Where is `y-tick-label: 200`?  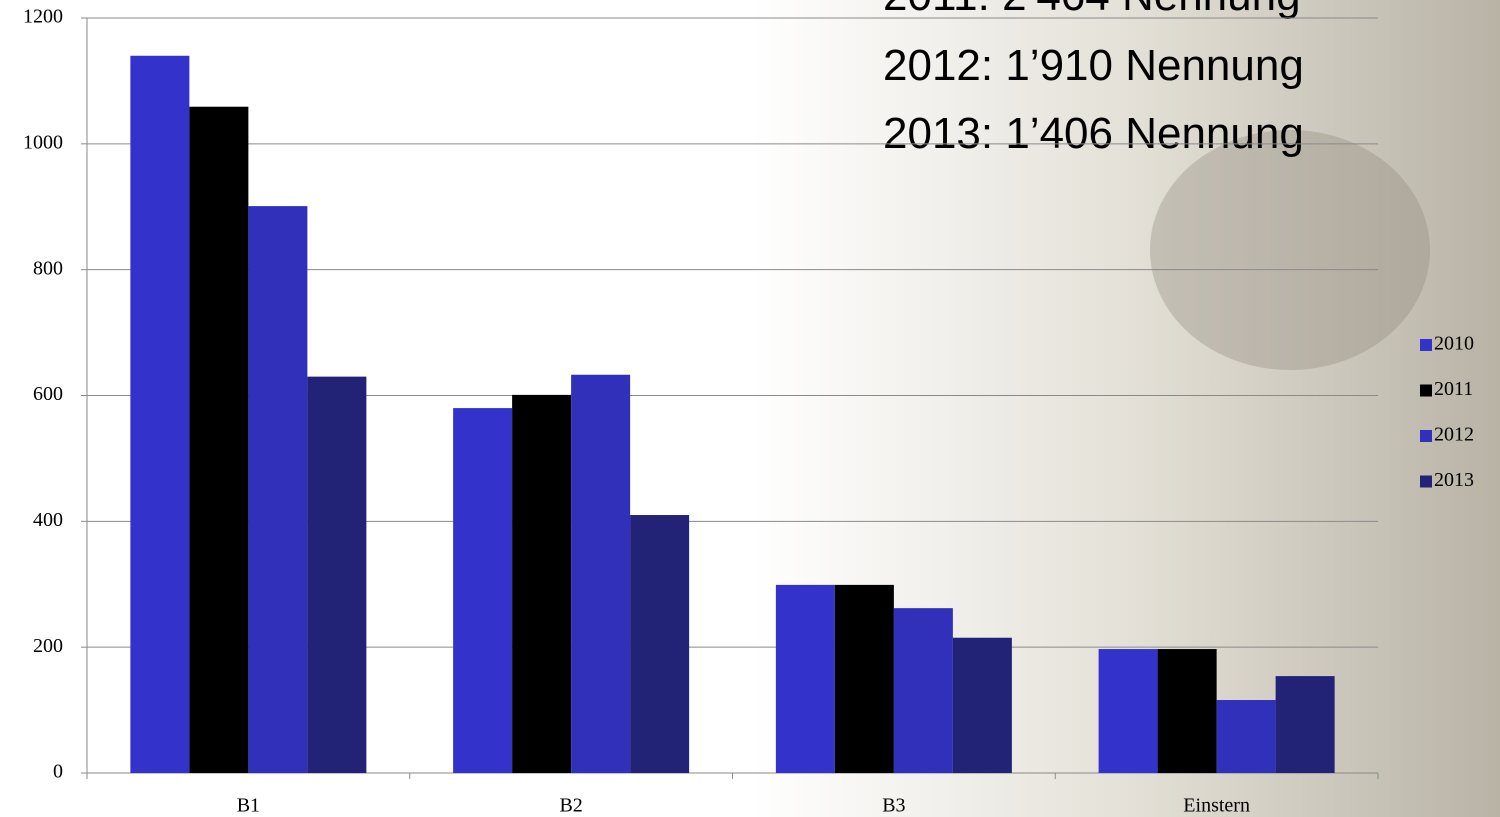 y-tick-label: 200 is located at coordinates (48, 646).